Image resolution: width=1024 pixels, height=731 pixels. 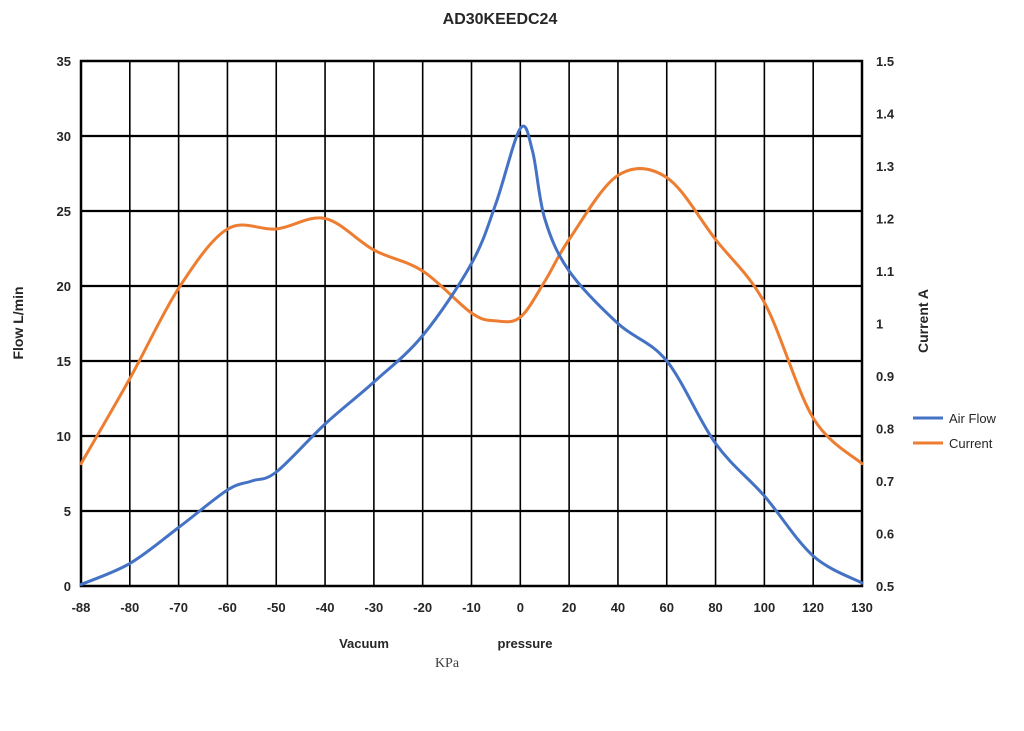 What do you see at coordinates (64, 324) in the screenshot?
I see `left-axis-ticks: 0 5 10 15 20 25 30 35` at bounding box center [64, 324].